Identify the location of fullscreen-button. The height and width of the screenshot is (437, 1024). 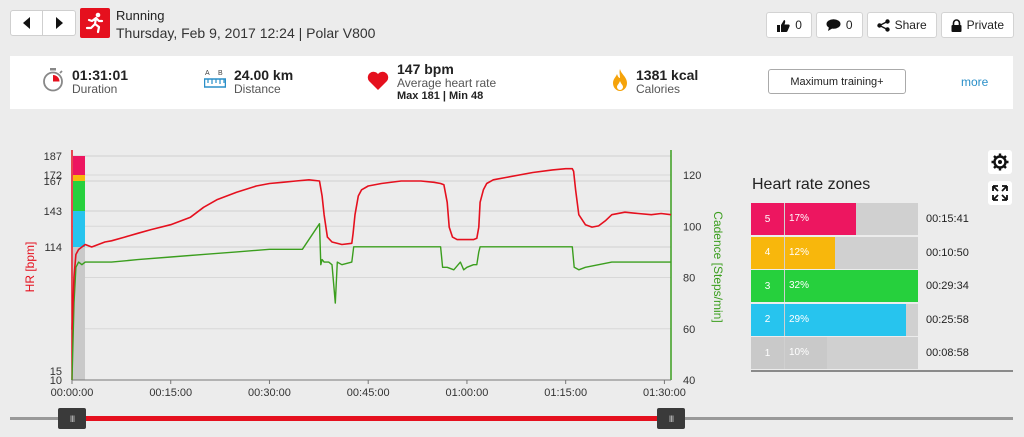
(1000, 193).